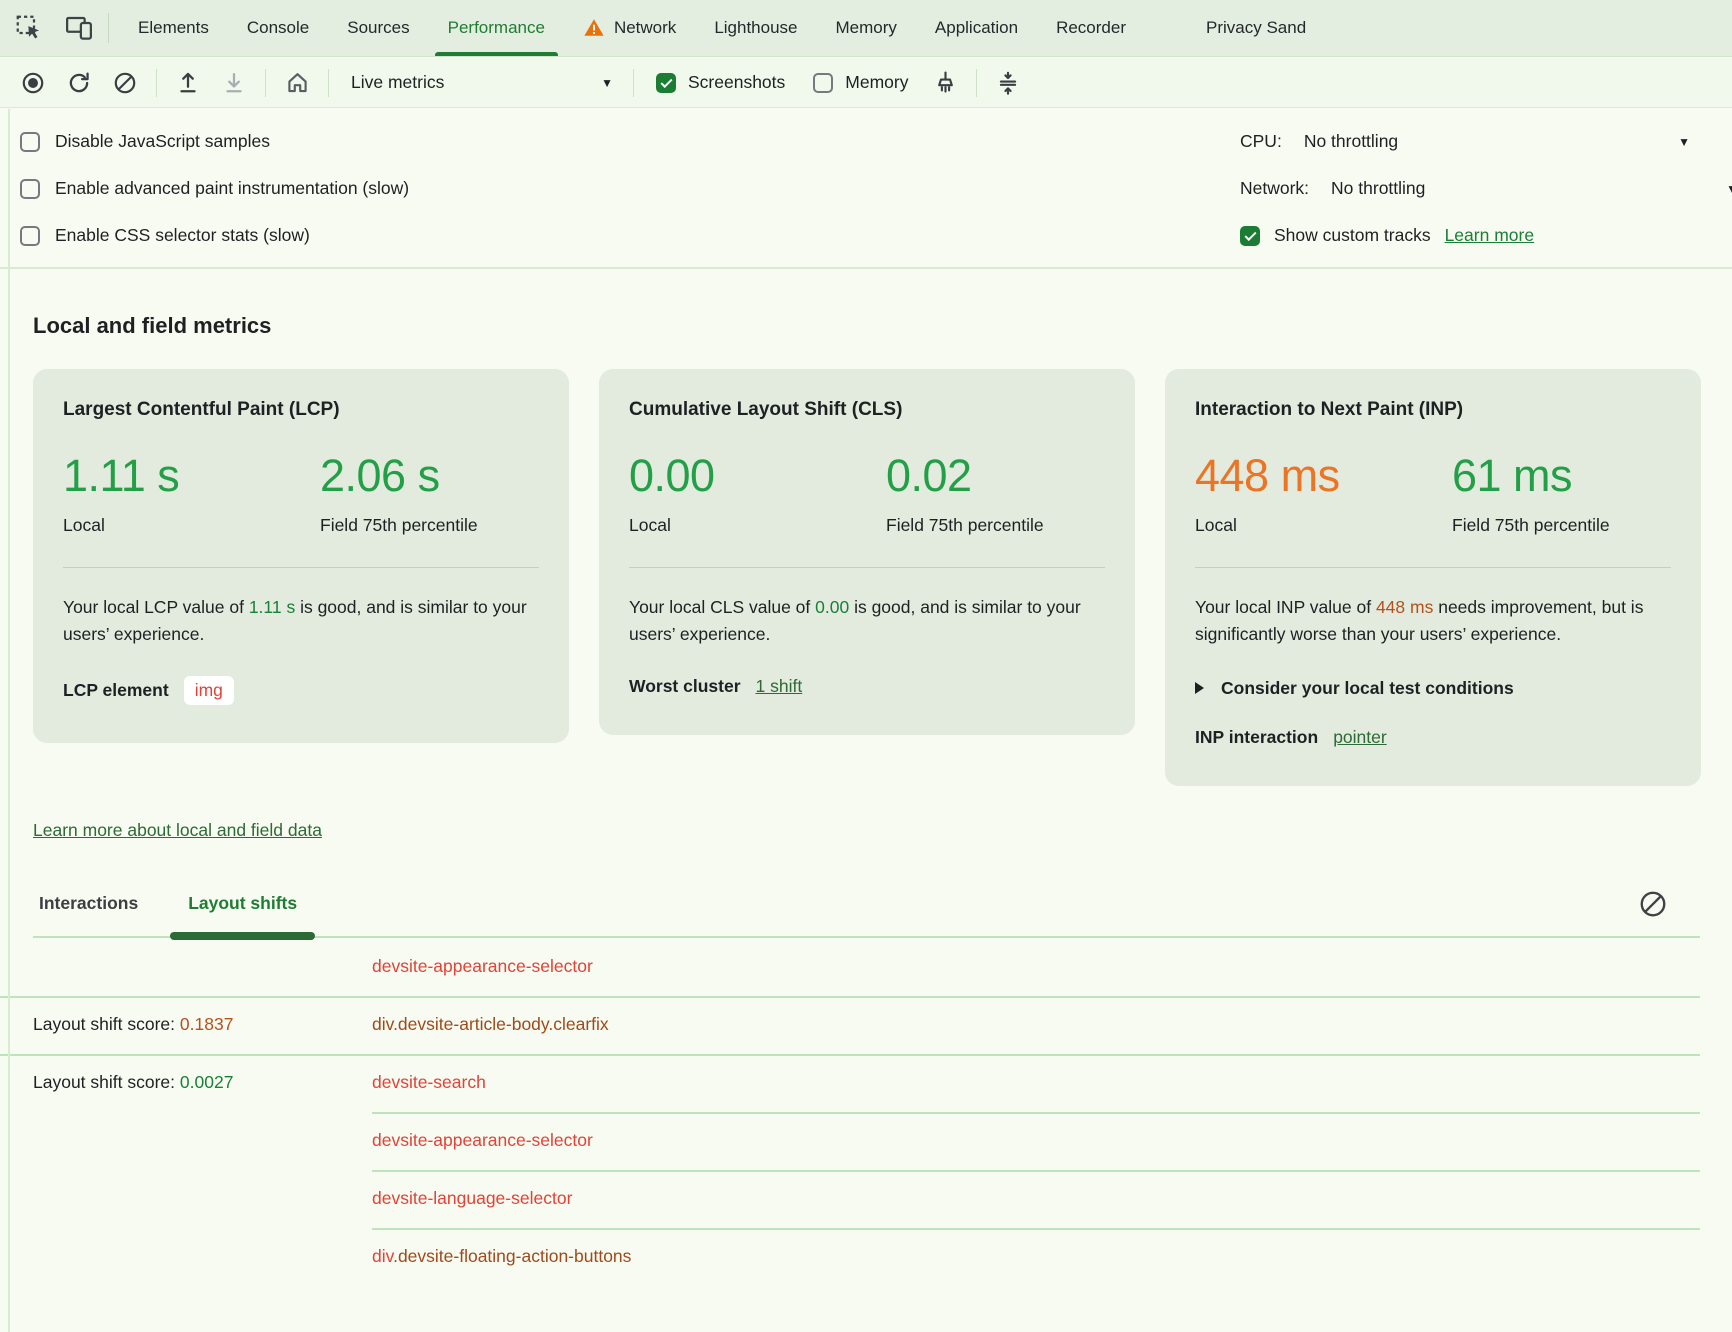 This screenshot has height=1332, width=1732. Describe the element at coordinates (860, 82) in the screenshot. I see `memory-checkbox: Memory` at that location.